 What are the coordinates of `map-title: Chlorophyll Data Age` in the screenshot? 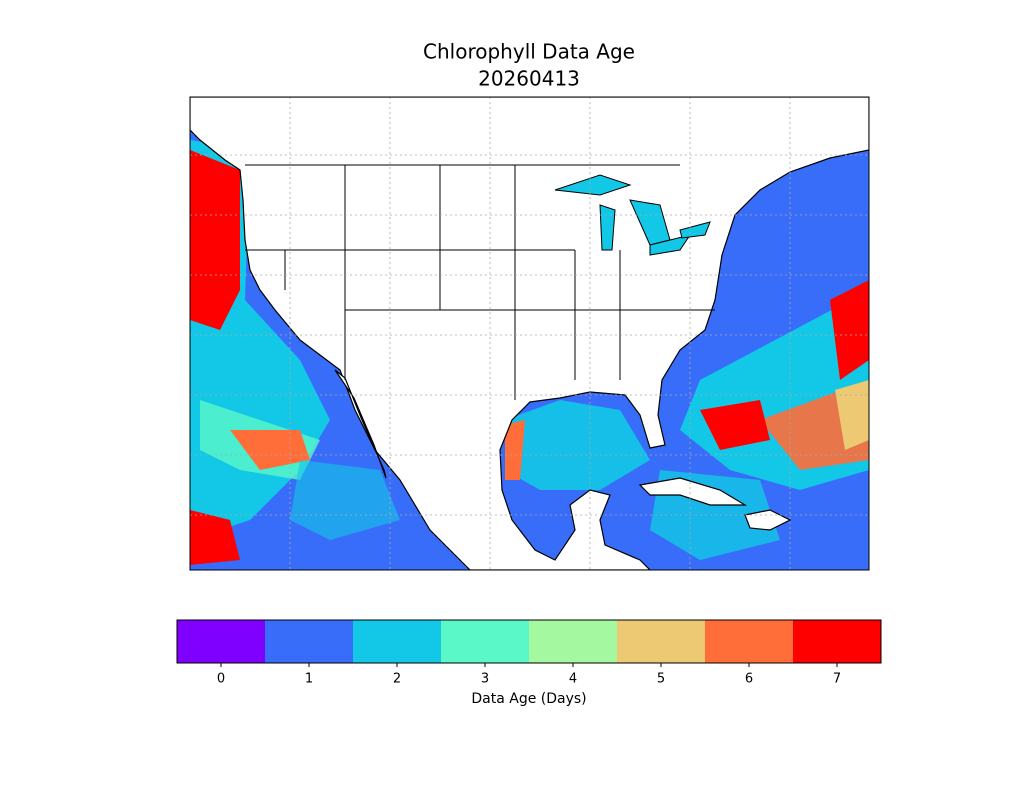 It's located at (529, 52).